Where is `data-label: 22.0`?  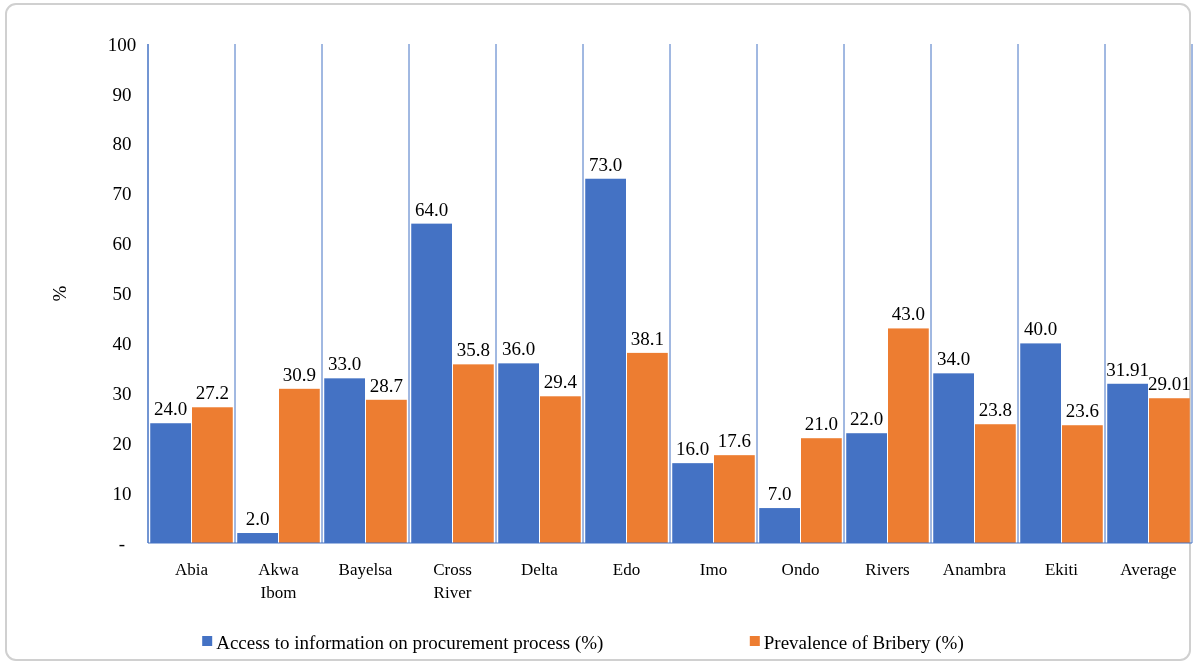 data-label: 22.0 is located at coordinates (866, 419).